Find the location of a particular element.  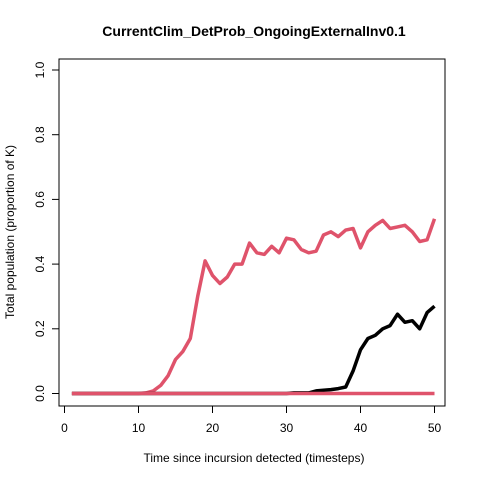

y-tick-label-3: 0.6 is located at coordinates (40, 199).